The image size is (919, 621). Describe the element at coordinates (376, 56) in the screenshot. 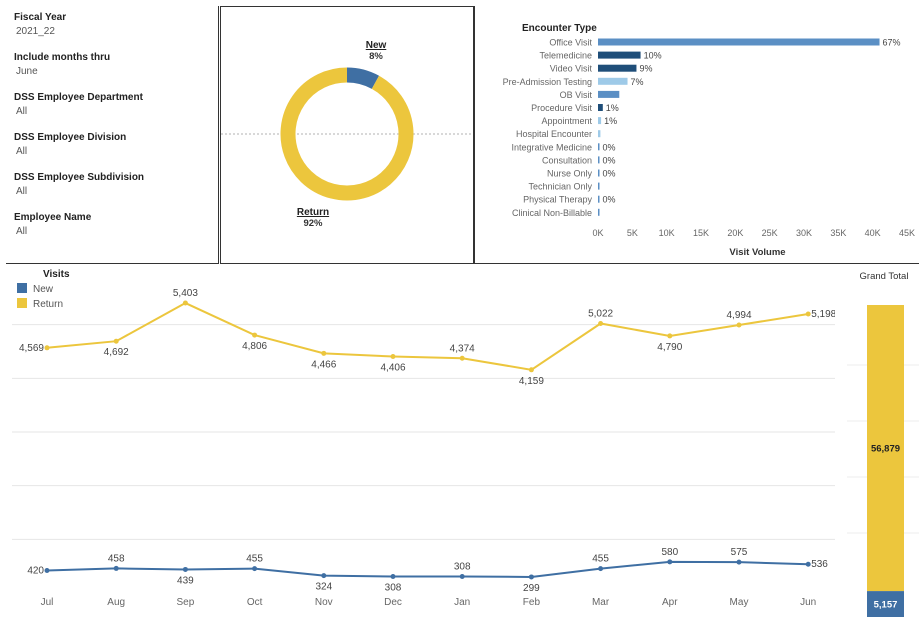

I see `donut-value-label: 8%` at that location.